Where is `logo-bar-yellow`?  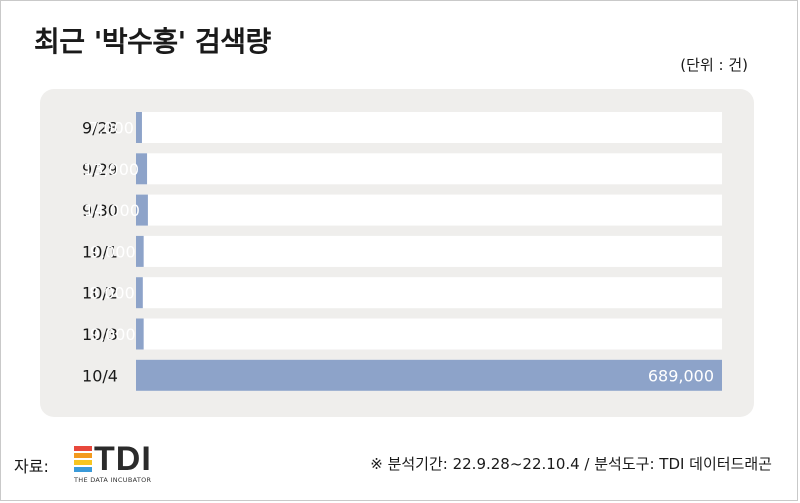
logo-bar-yellow is located at coordinates (83, 462).